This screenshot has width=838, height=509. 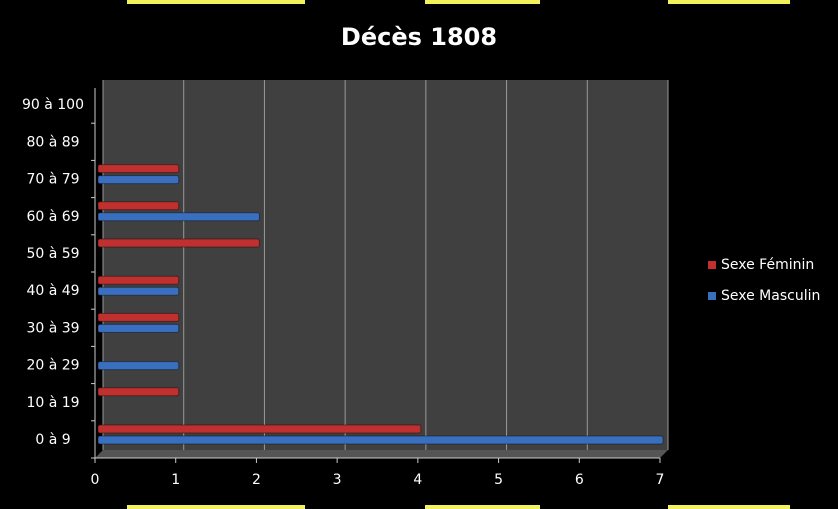 What do you see at coordinates (256, 480) in the screenshot?
I see `x-tick-label: 2` at bounding box center [256, 480].